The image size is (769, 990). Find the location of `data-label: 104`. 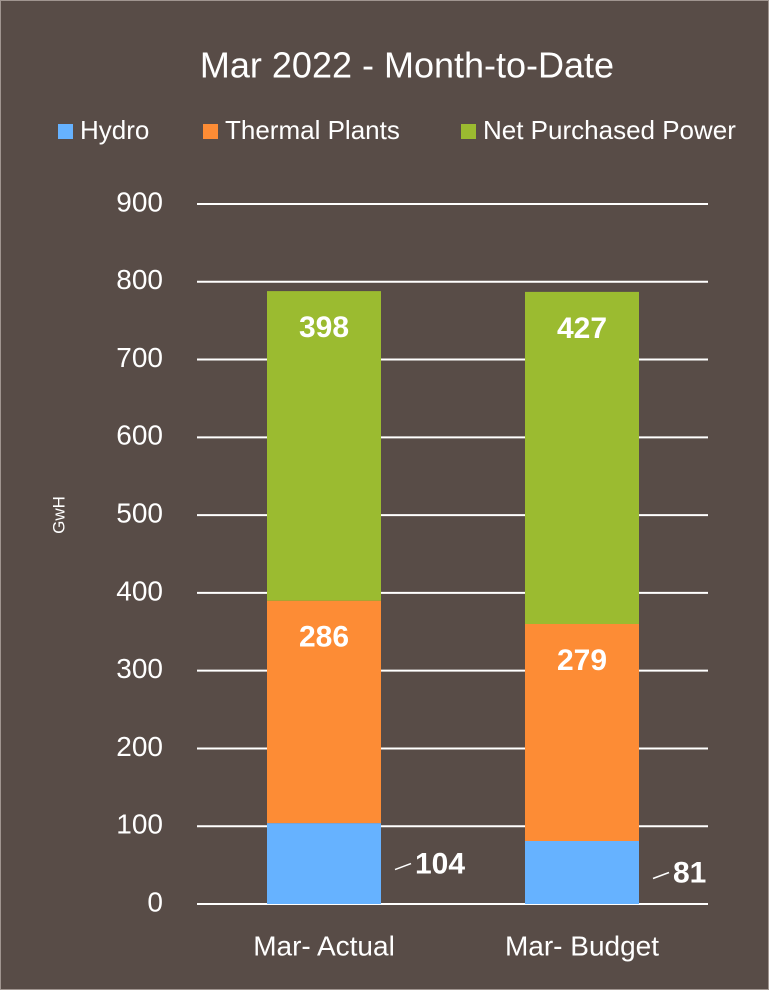

data-label: 104 is located at coordinates (440, 863).